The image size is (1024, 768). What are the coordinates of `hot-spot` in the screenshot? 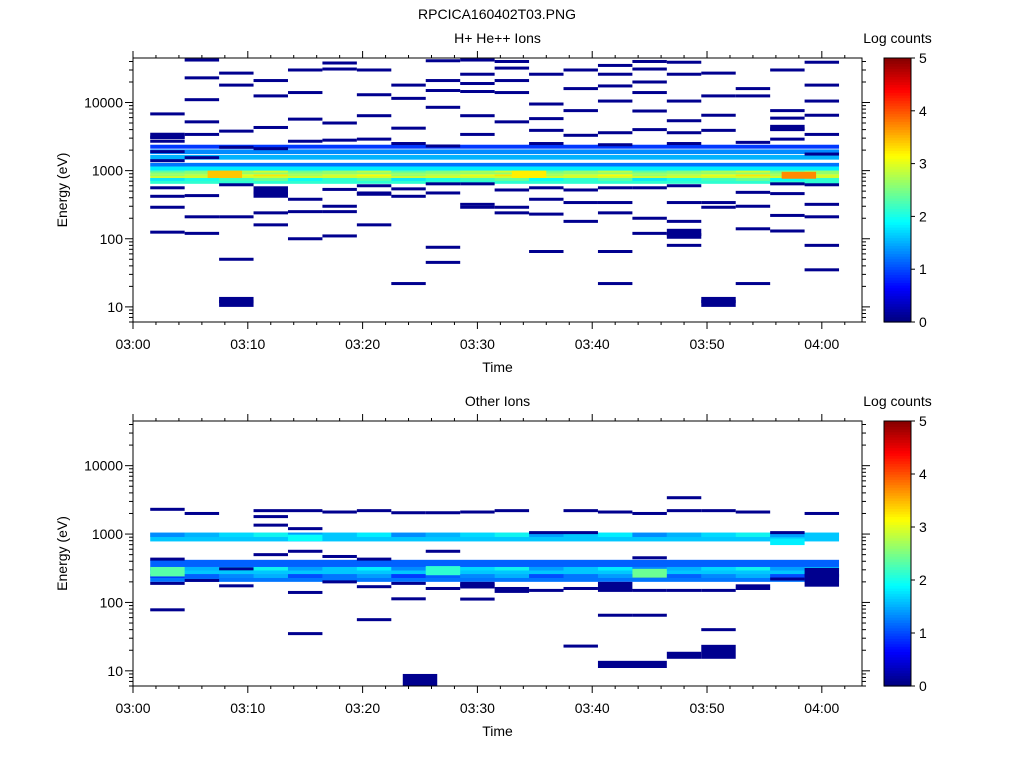 It's located at (787, 542).